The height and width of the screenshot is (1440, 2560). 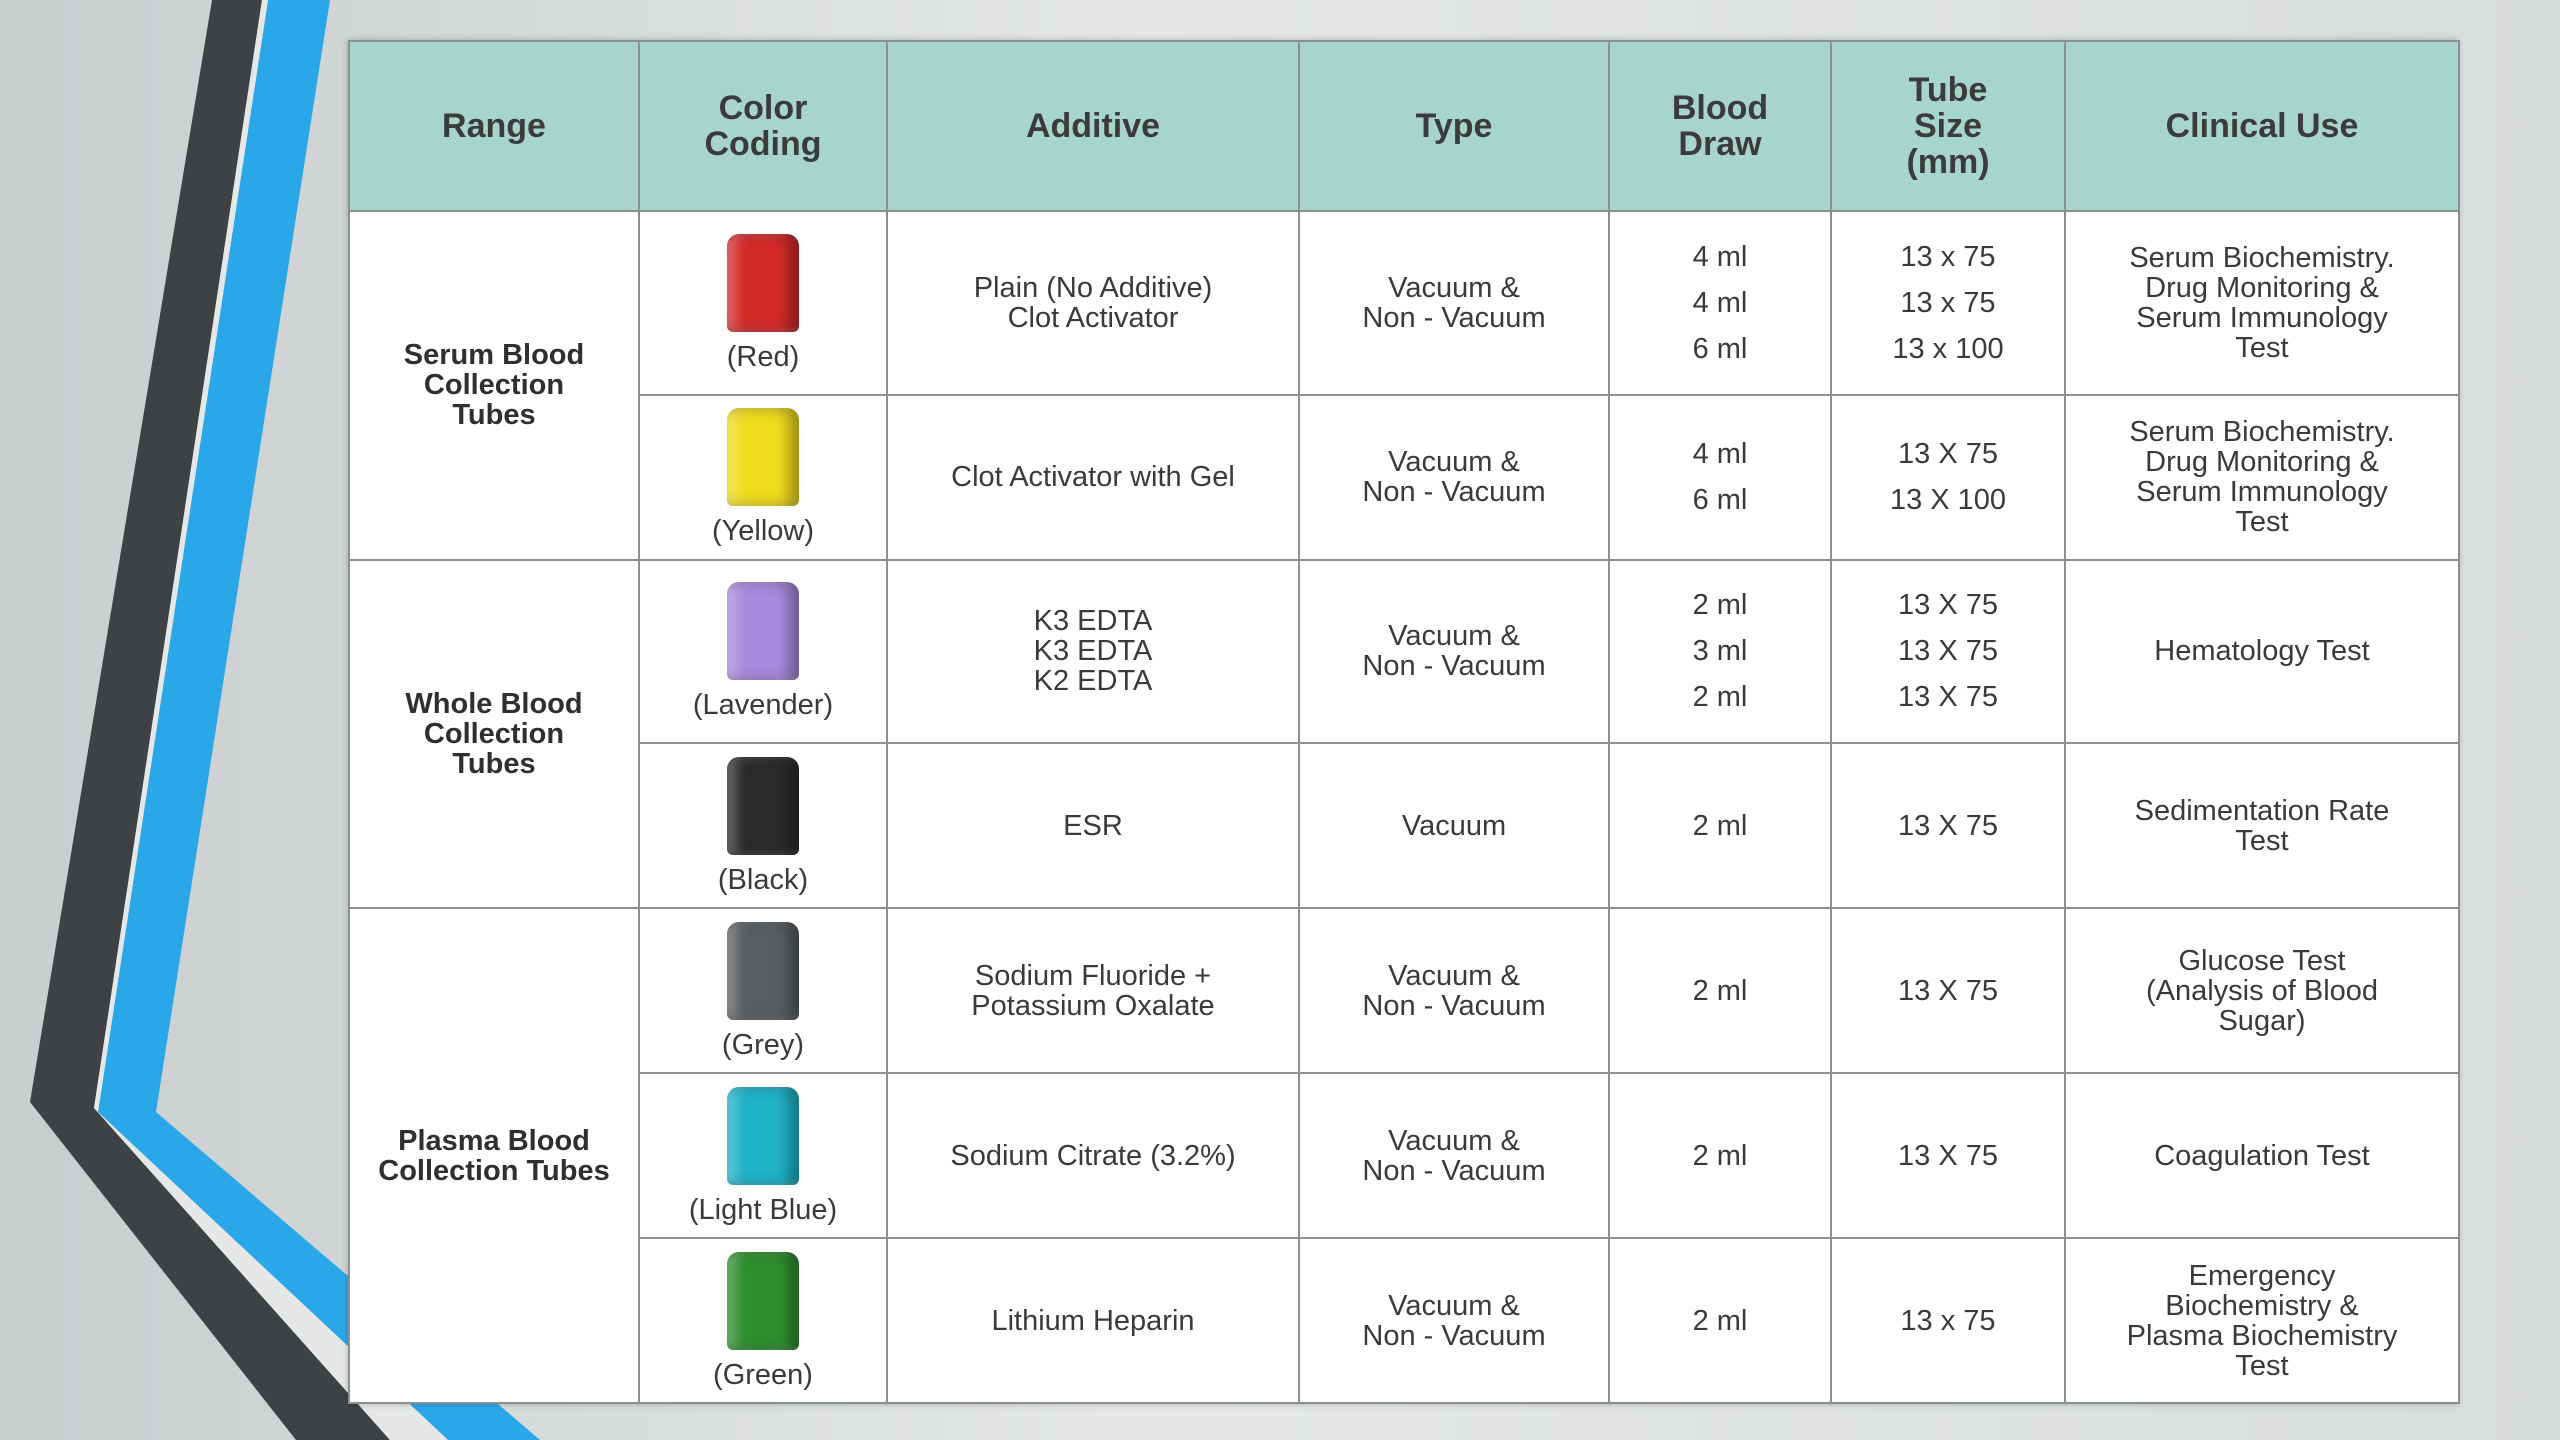 I want to click on blood-draw-value: 4 ml, so click(x=1720, y=256).